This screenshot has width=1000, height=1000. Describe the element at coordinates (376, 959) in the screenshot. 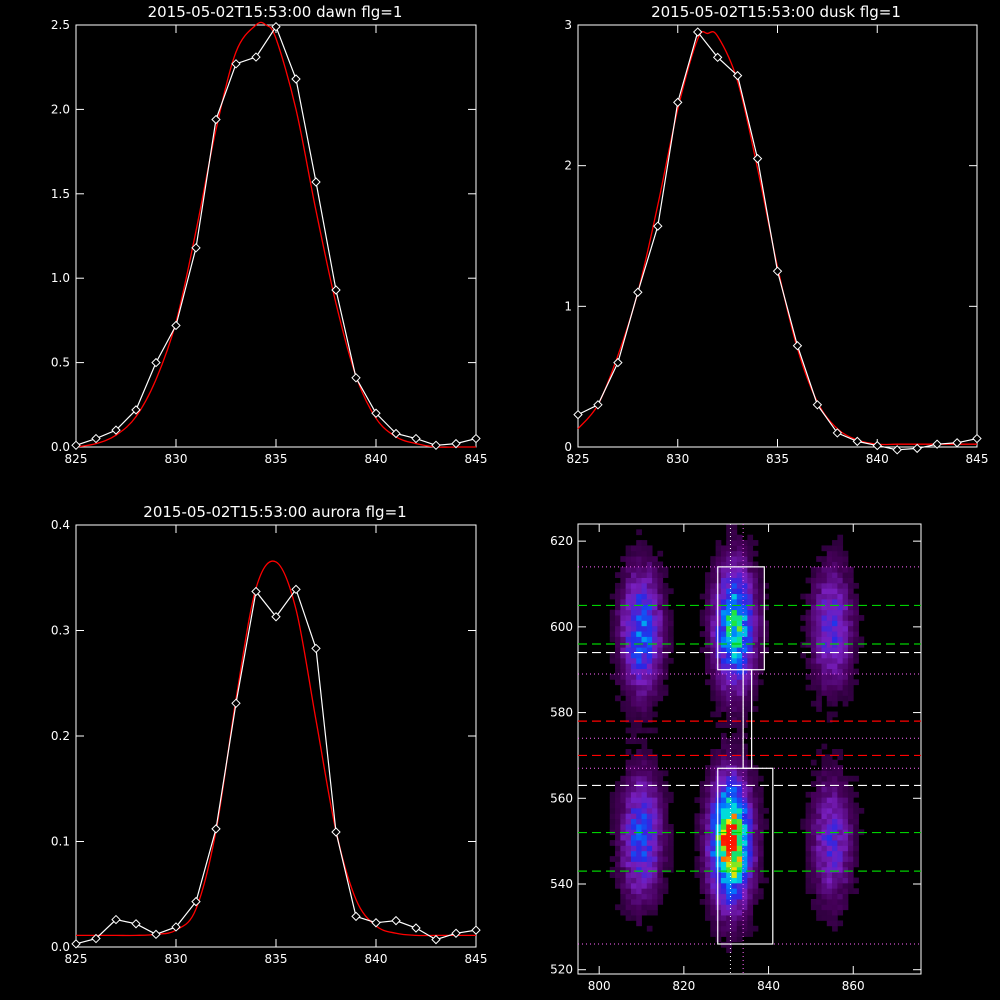

I see `aurora-xtick-label: 840` at that location.